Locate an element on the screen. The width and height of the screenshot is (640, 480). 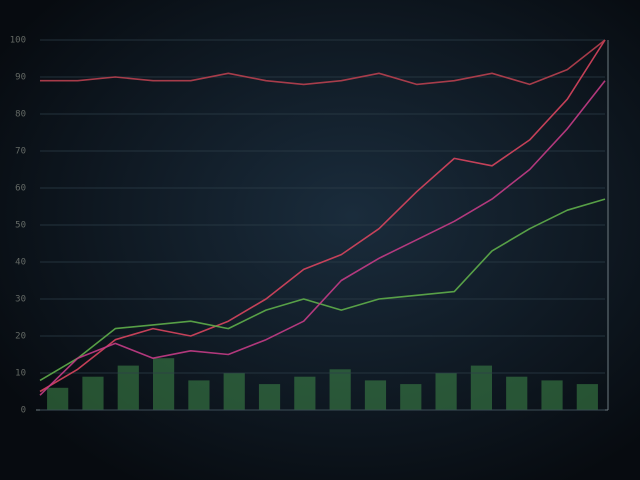
y-tick-label: 20 is located at coordinates (20, 337).